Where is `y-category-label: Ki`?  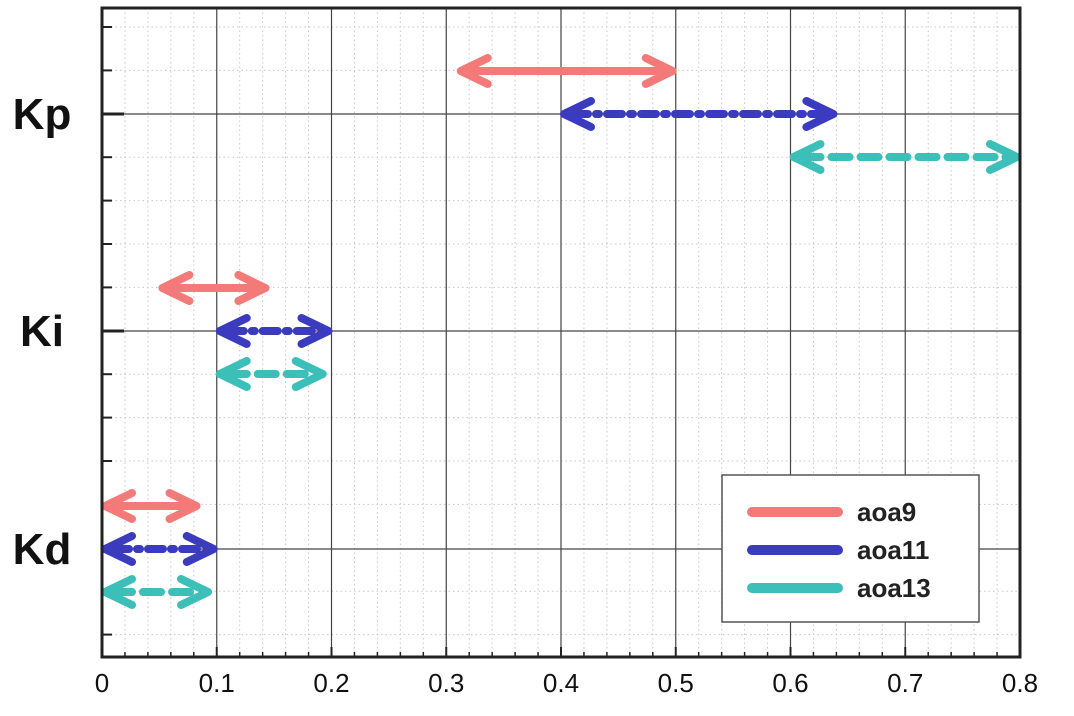
y-category-label: Ki is located at coordinates (42, 331).